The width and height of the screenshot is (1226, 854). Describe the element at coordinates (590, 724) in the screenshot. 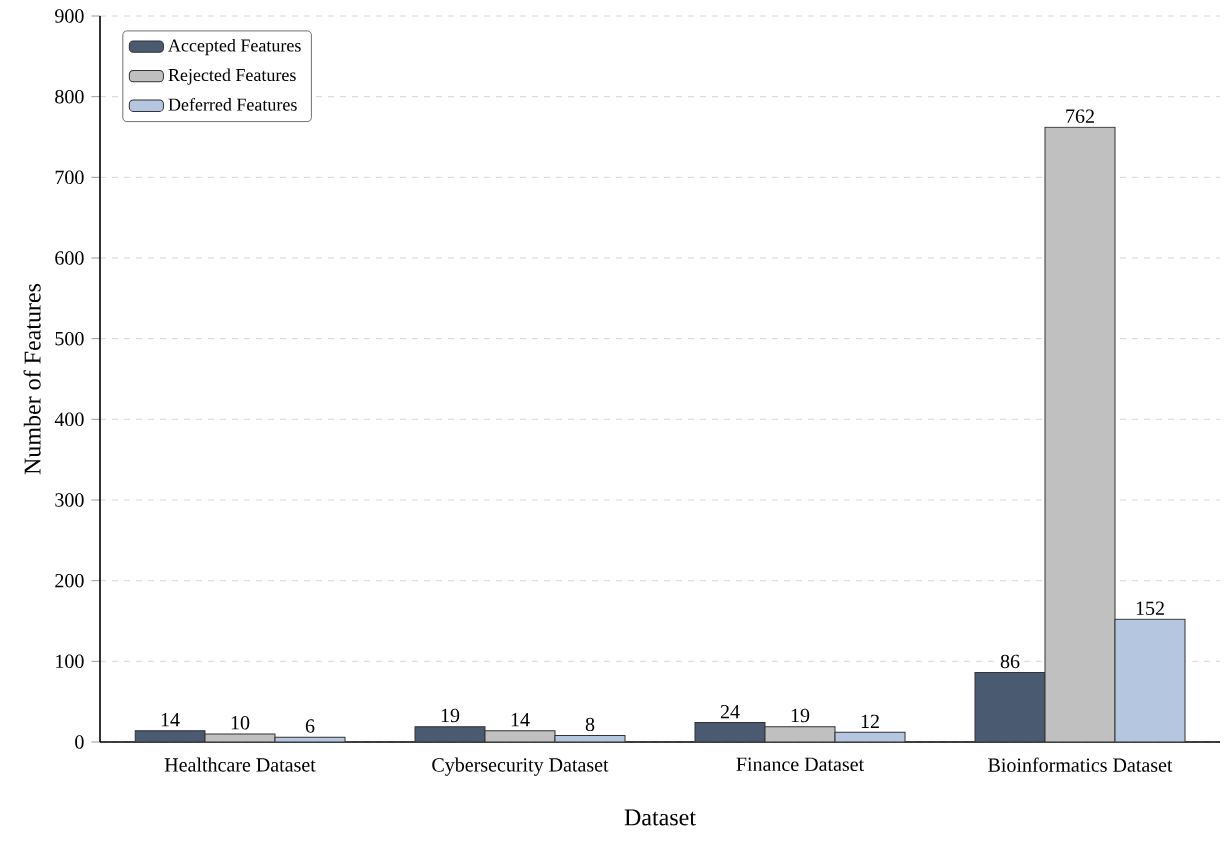

I see `data-label: 8` at that location.